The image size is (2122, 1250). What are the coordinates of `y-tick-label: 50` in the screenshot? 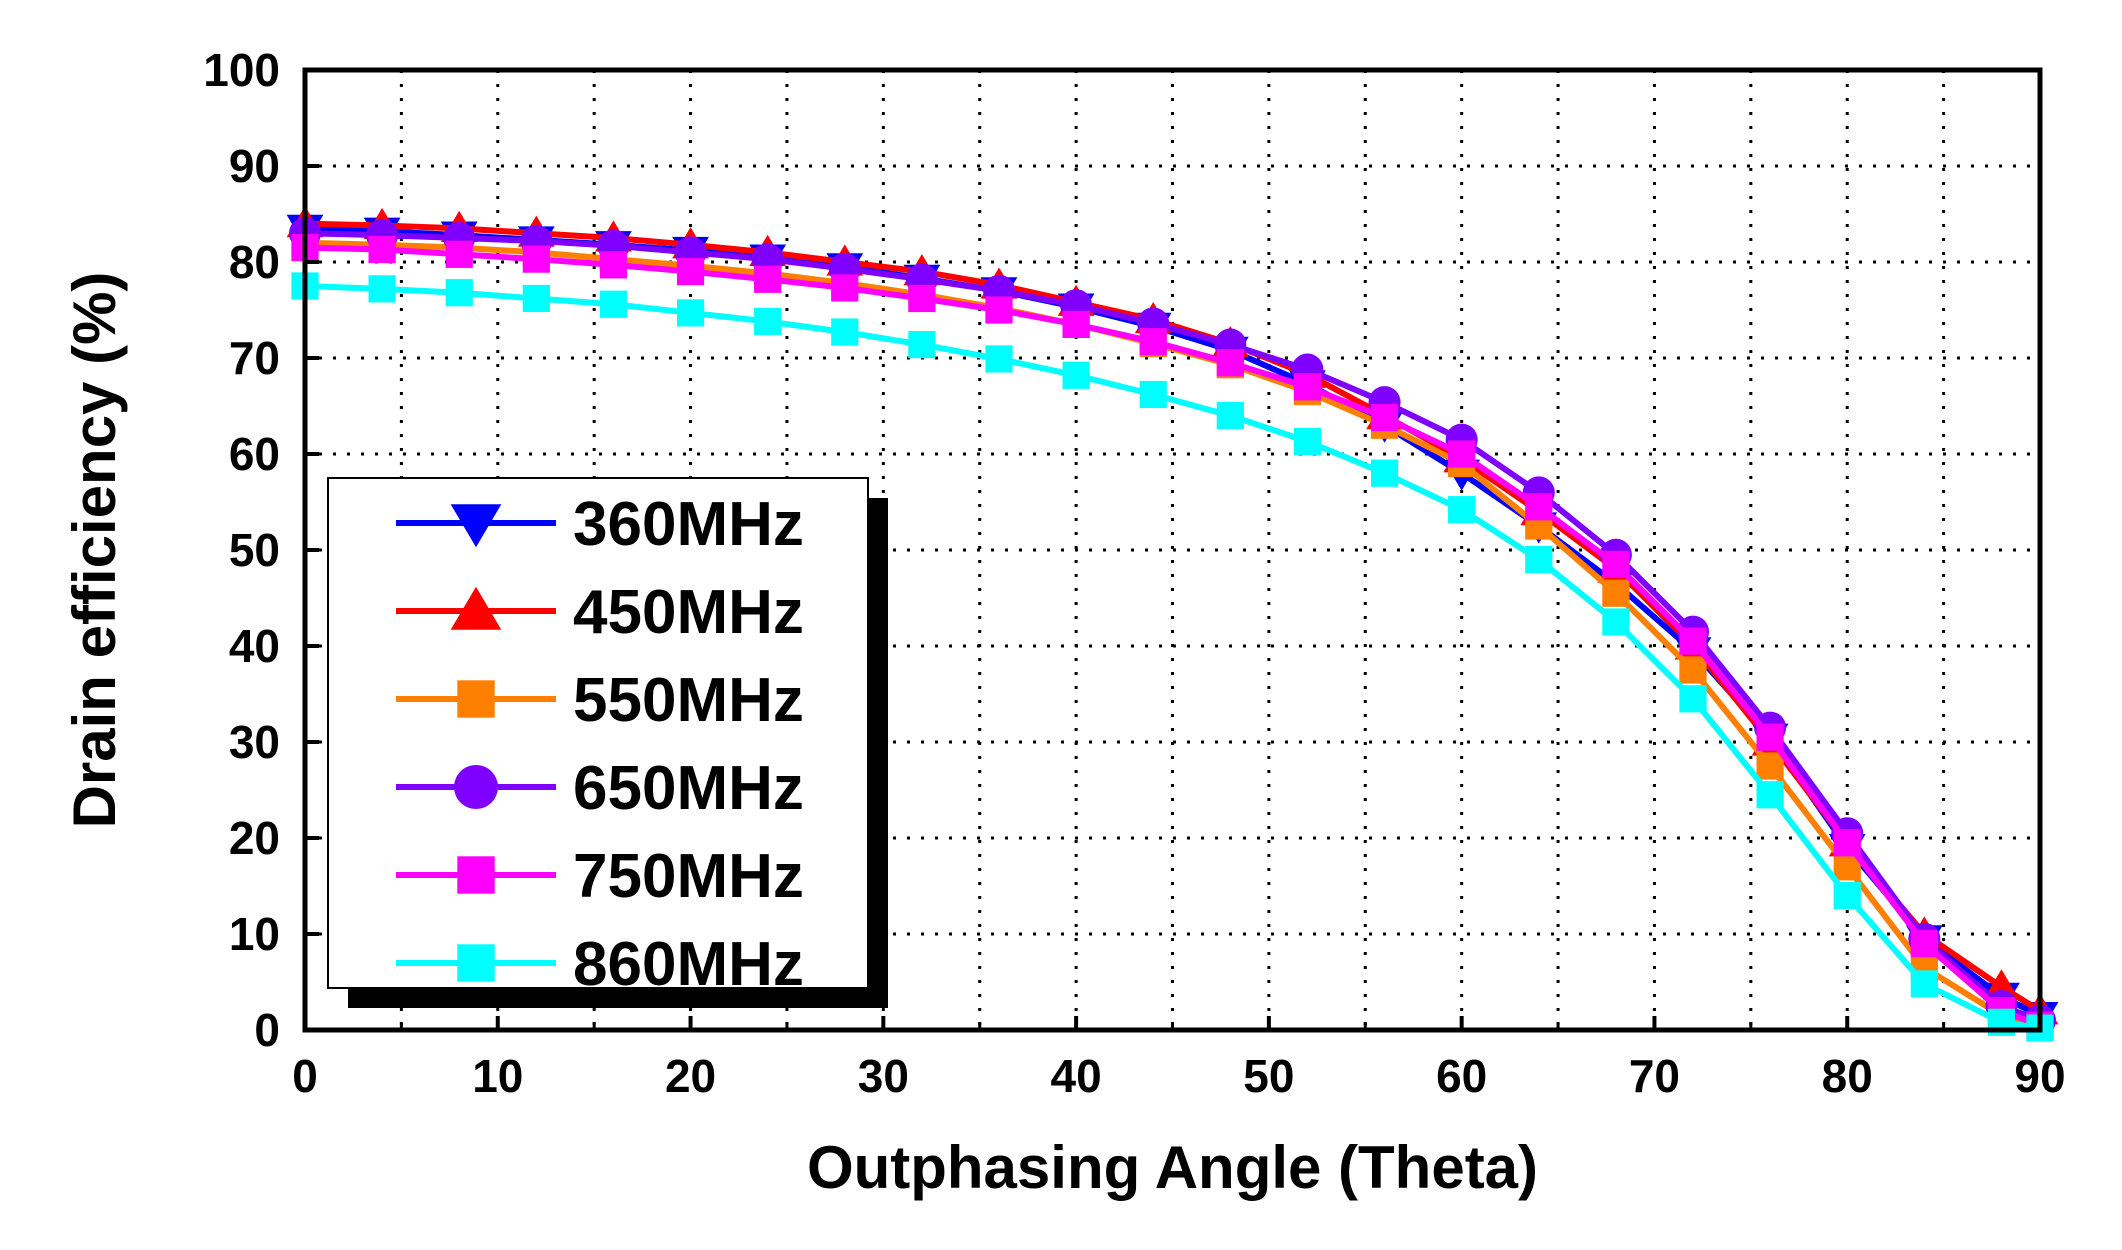 It's located at (254, 550).